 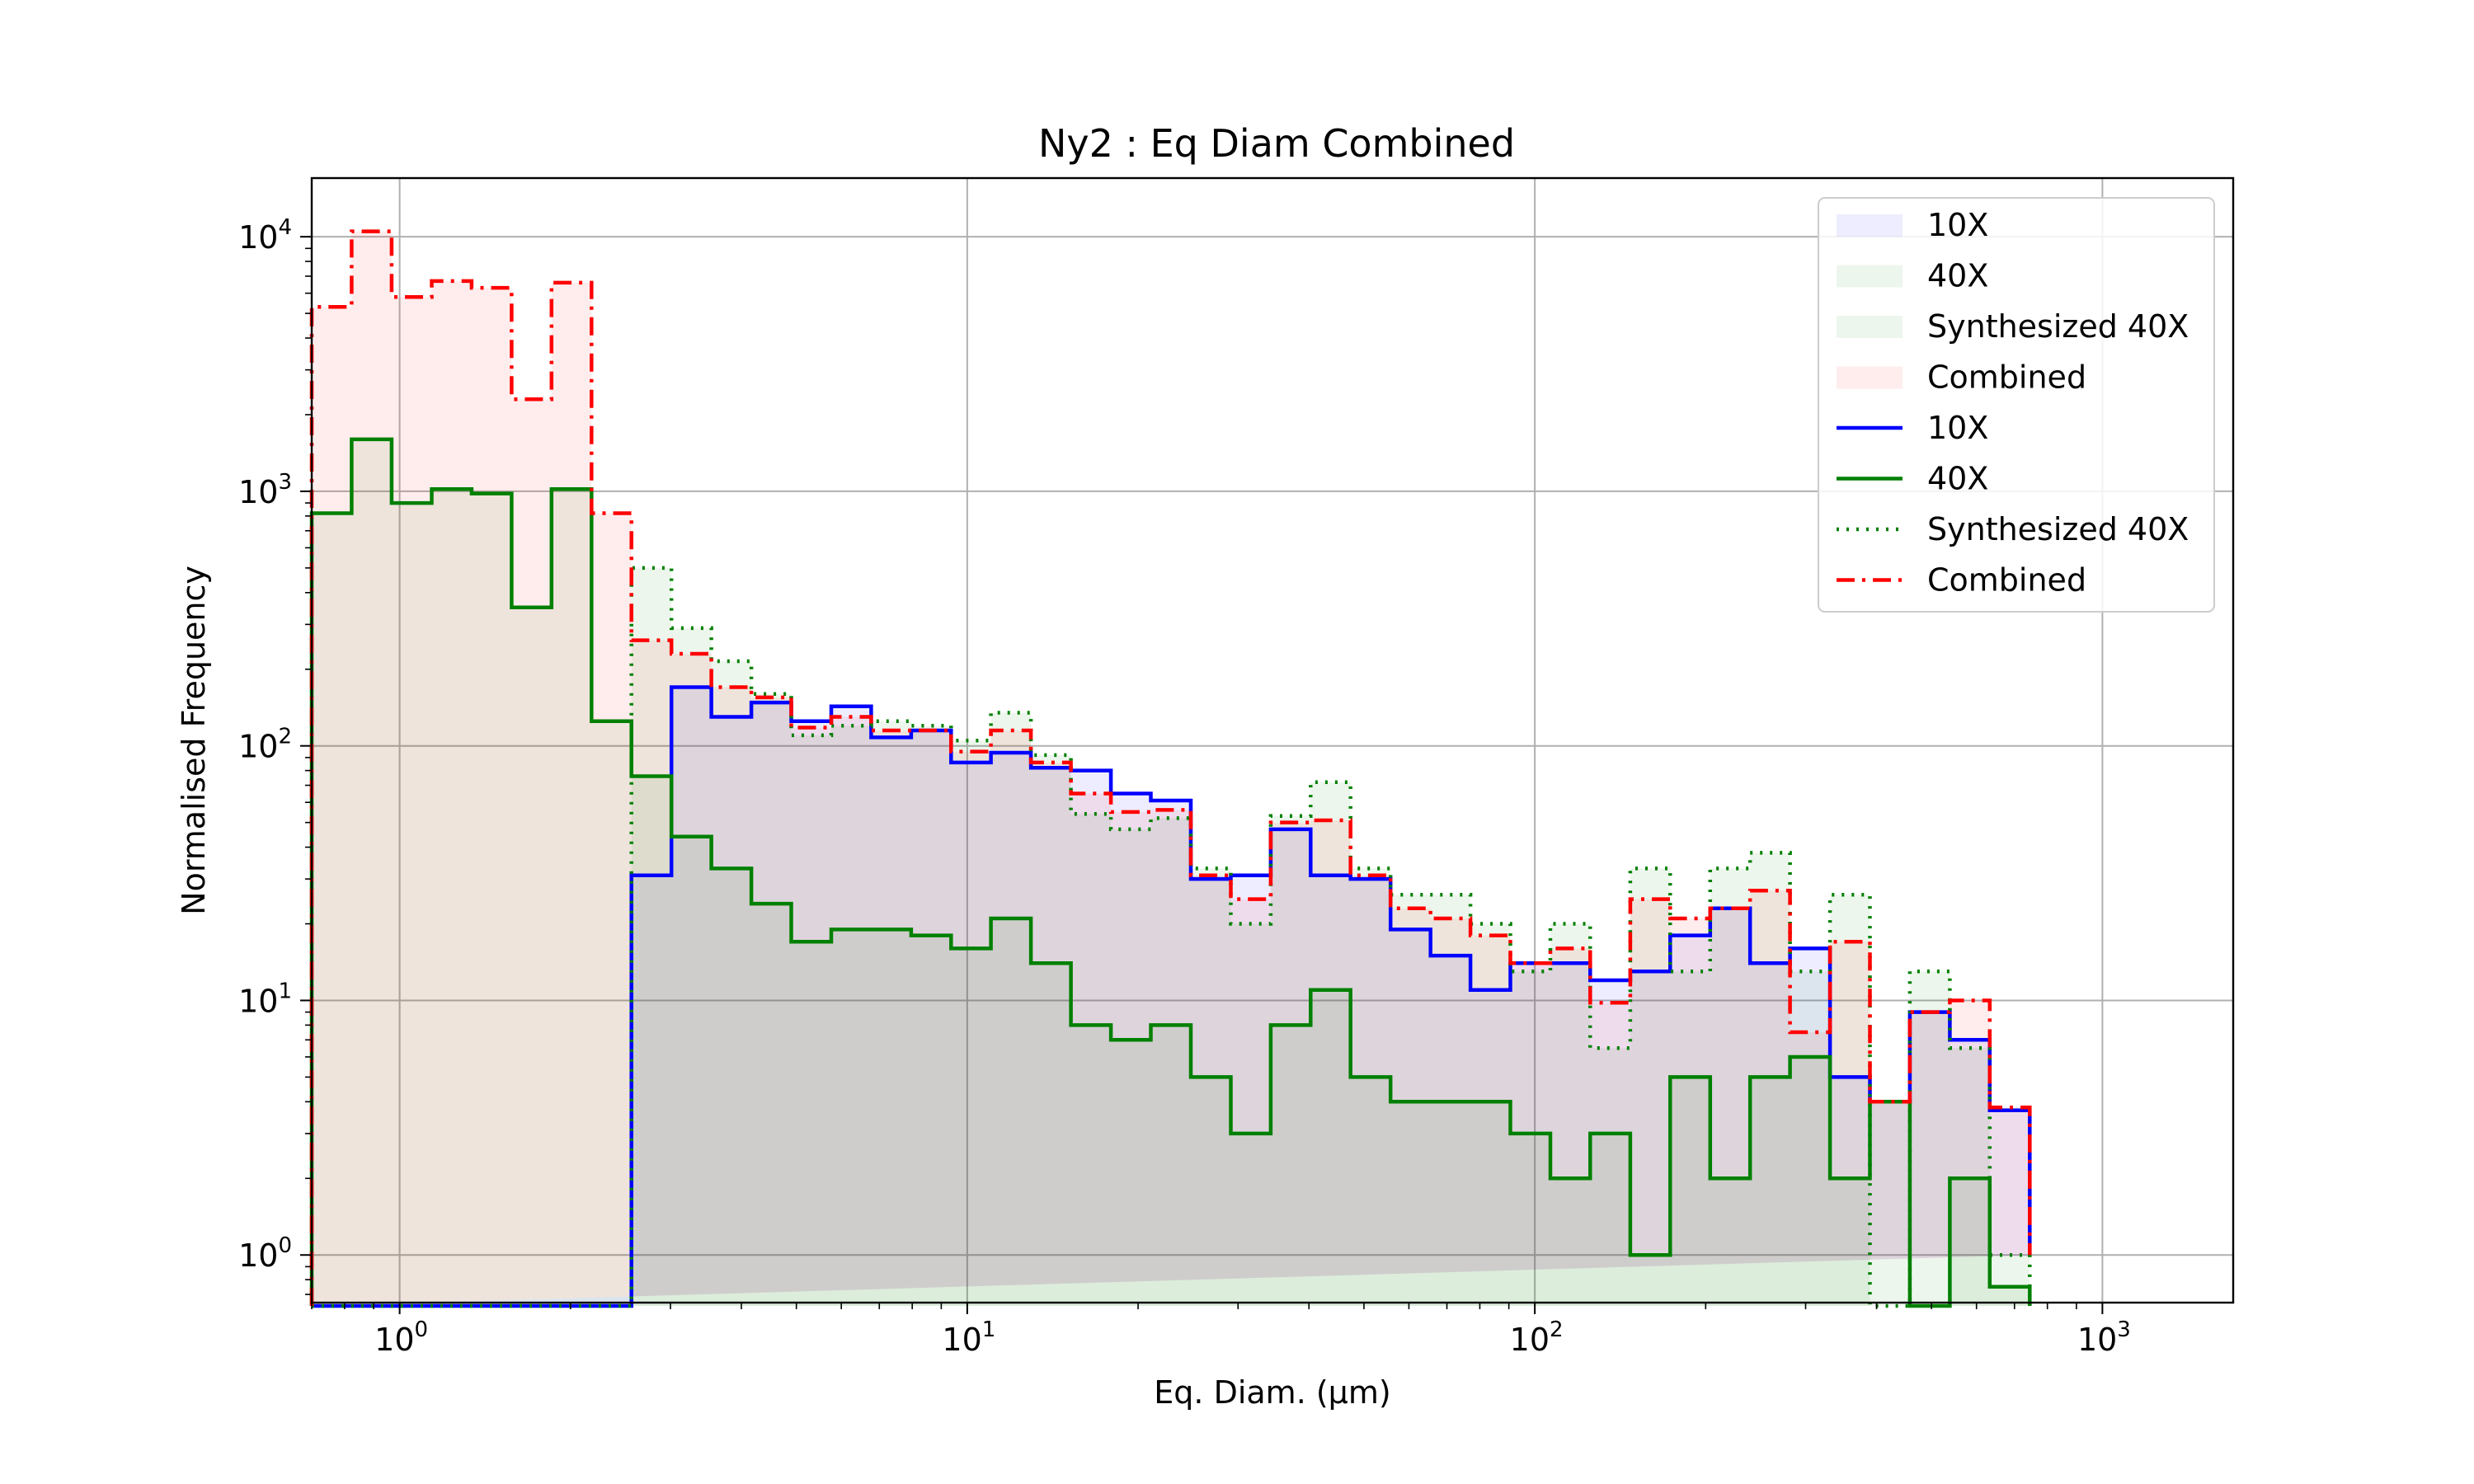 What do you see at coordinates (2104, 1337) in the screenshot?
I see `x-tick-label-3: 10³` at bounding box center [2104, 1337].